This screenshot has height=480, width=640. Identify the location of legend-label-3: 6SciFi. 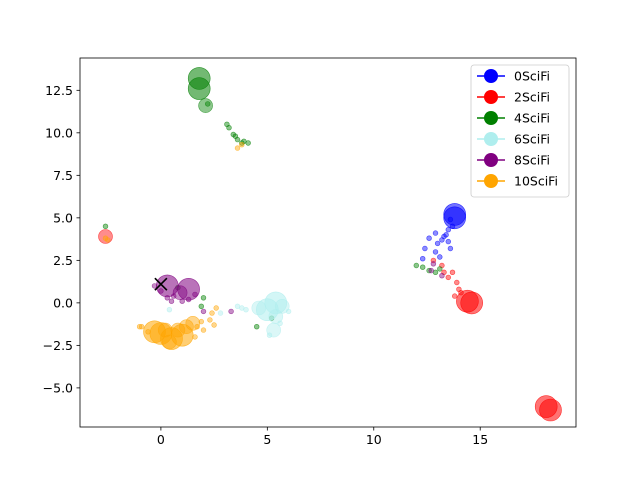
(532, 139).